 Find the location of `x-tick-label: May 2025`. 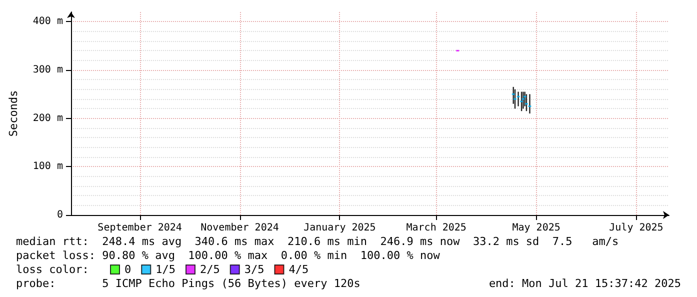

x-tick-label: May 2025 is located at coordinates (536, 228).